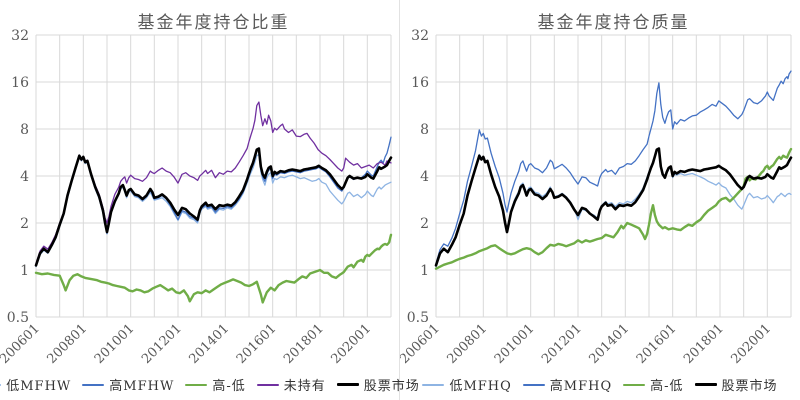 Image resolution: width=800 pixels, height=400 pixels. What do you see at coordinates (480, 386) in the screenshot?
I see `legend-label: 低MFHQ` at bounding box center [480, 386].